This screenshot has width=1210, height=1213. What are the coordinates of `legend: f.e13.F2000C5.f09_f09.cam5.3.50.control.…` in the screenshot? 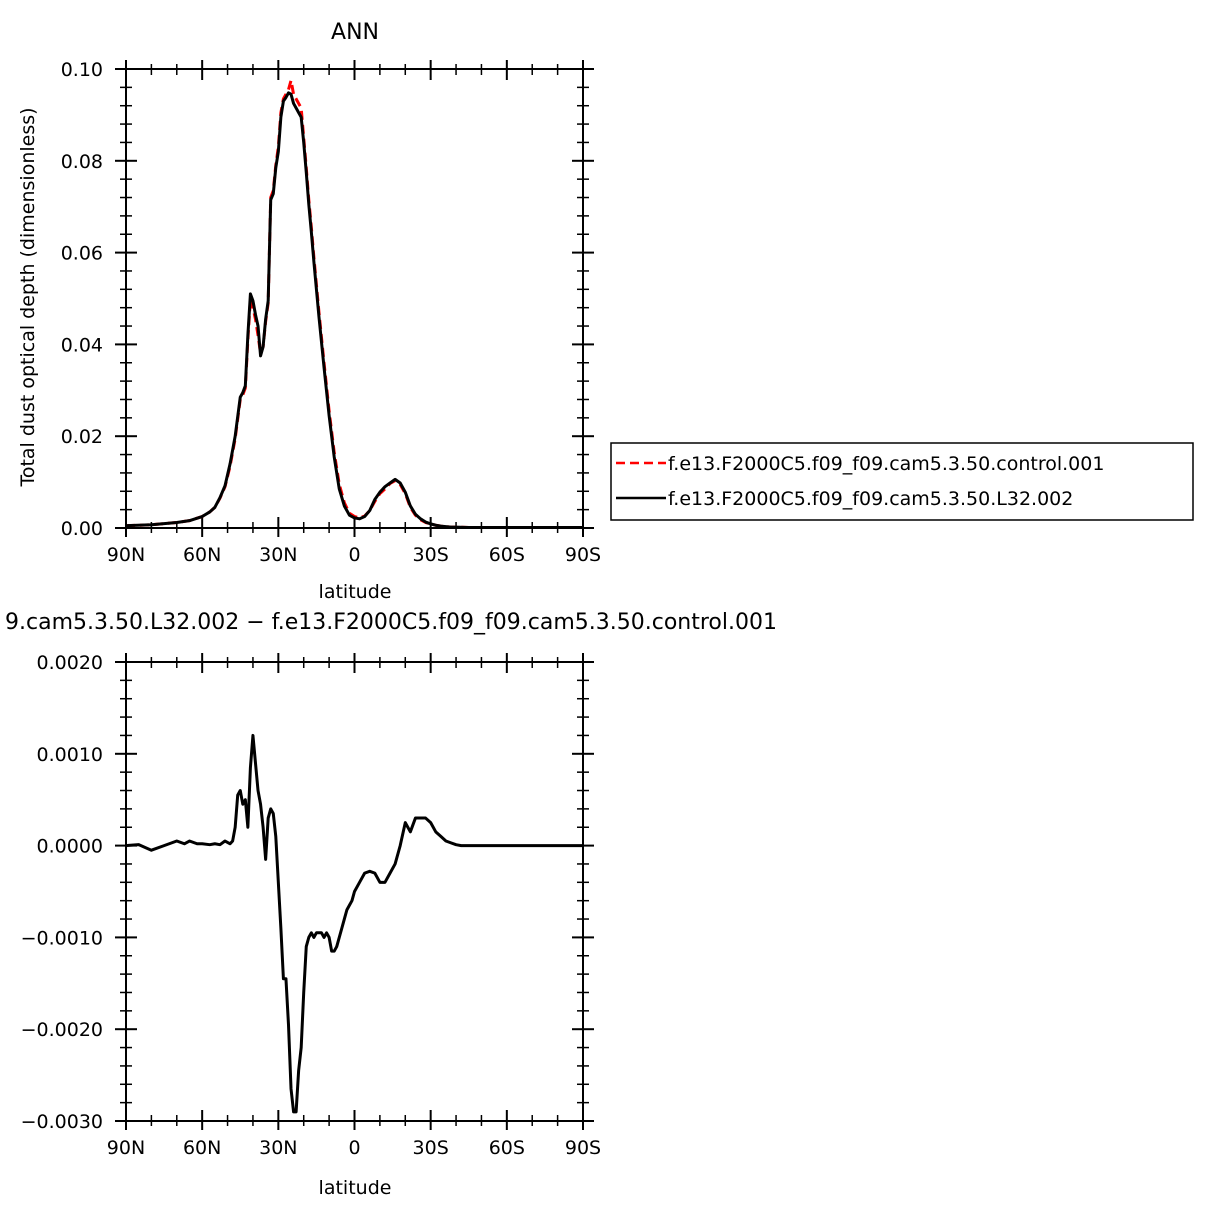 It's located at (902, 481).